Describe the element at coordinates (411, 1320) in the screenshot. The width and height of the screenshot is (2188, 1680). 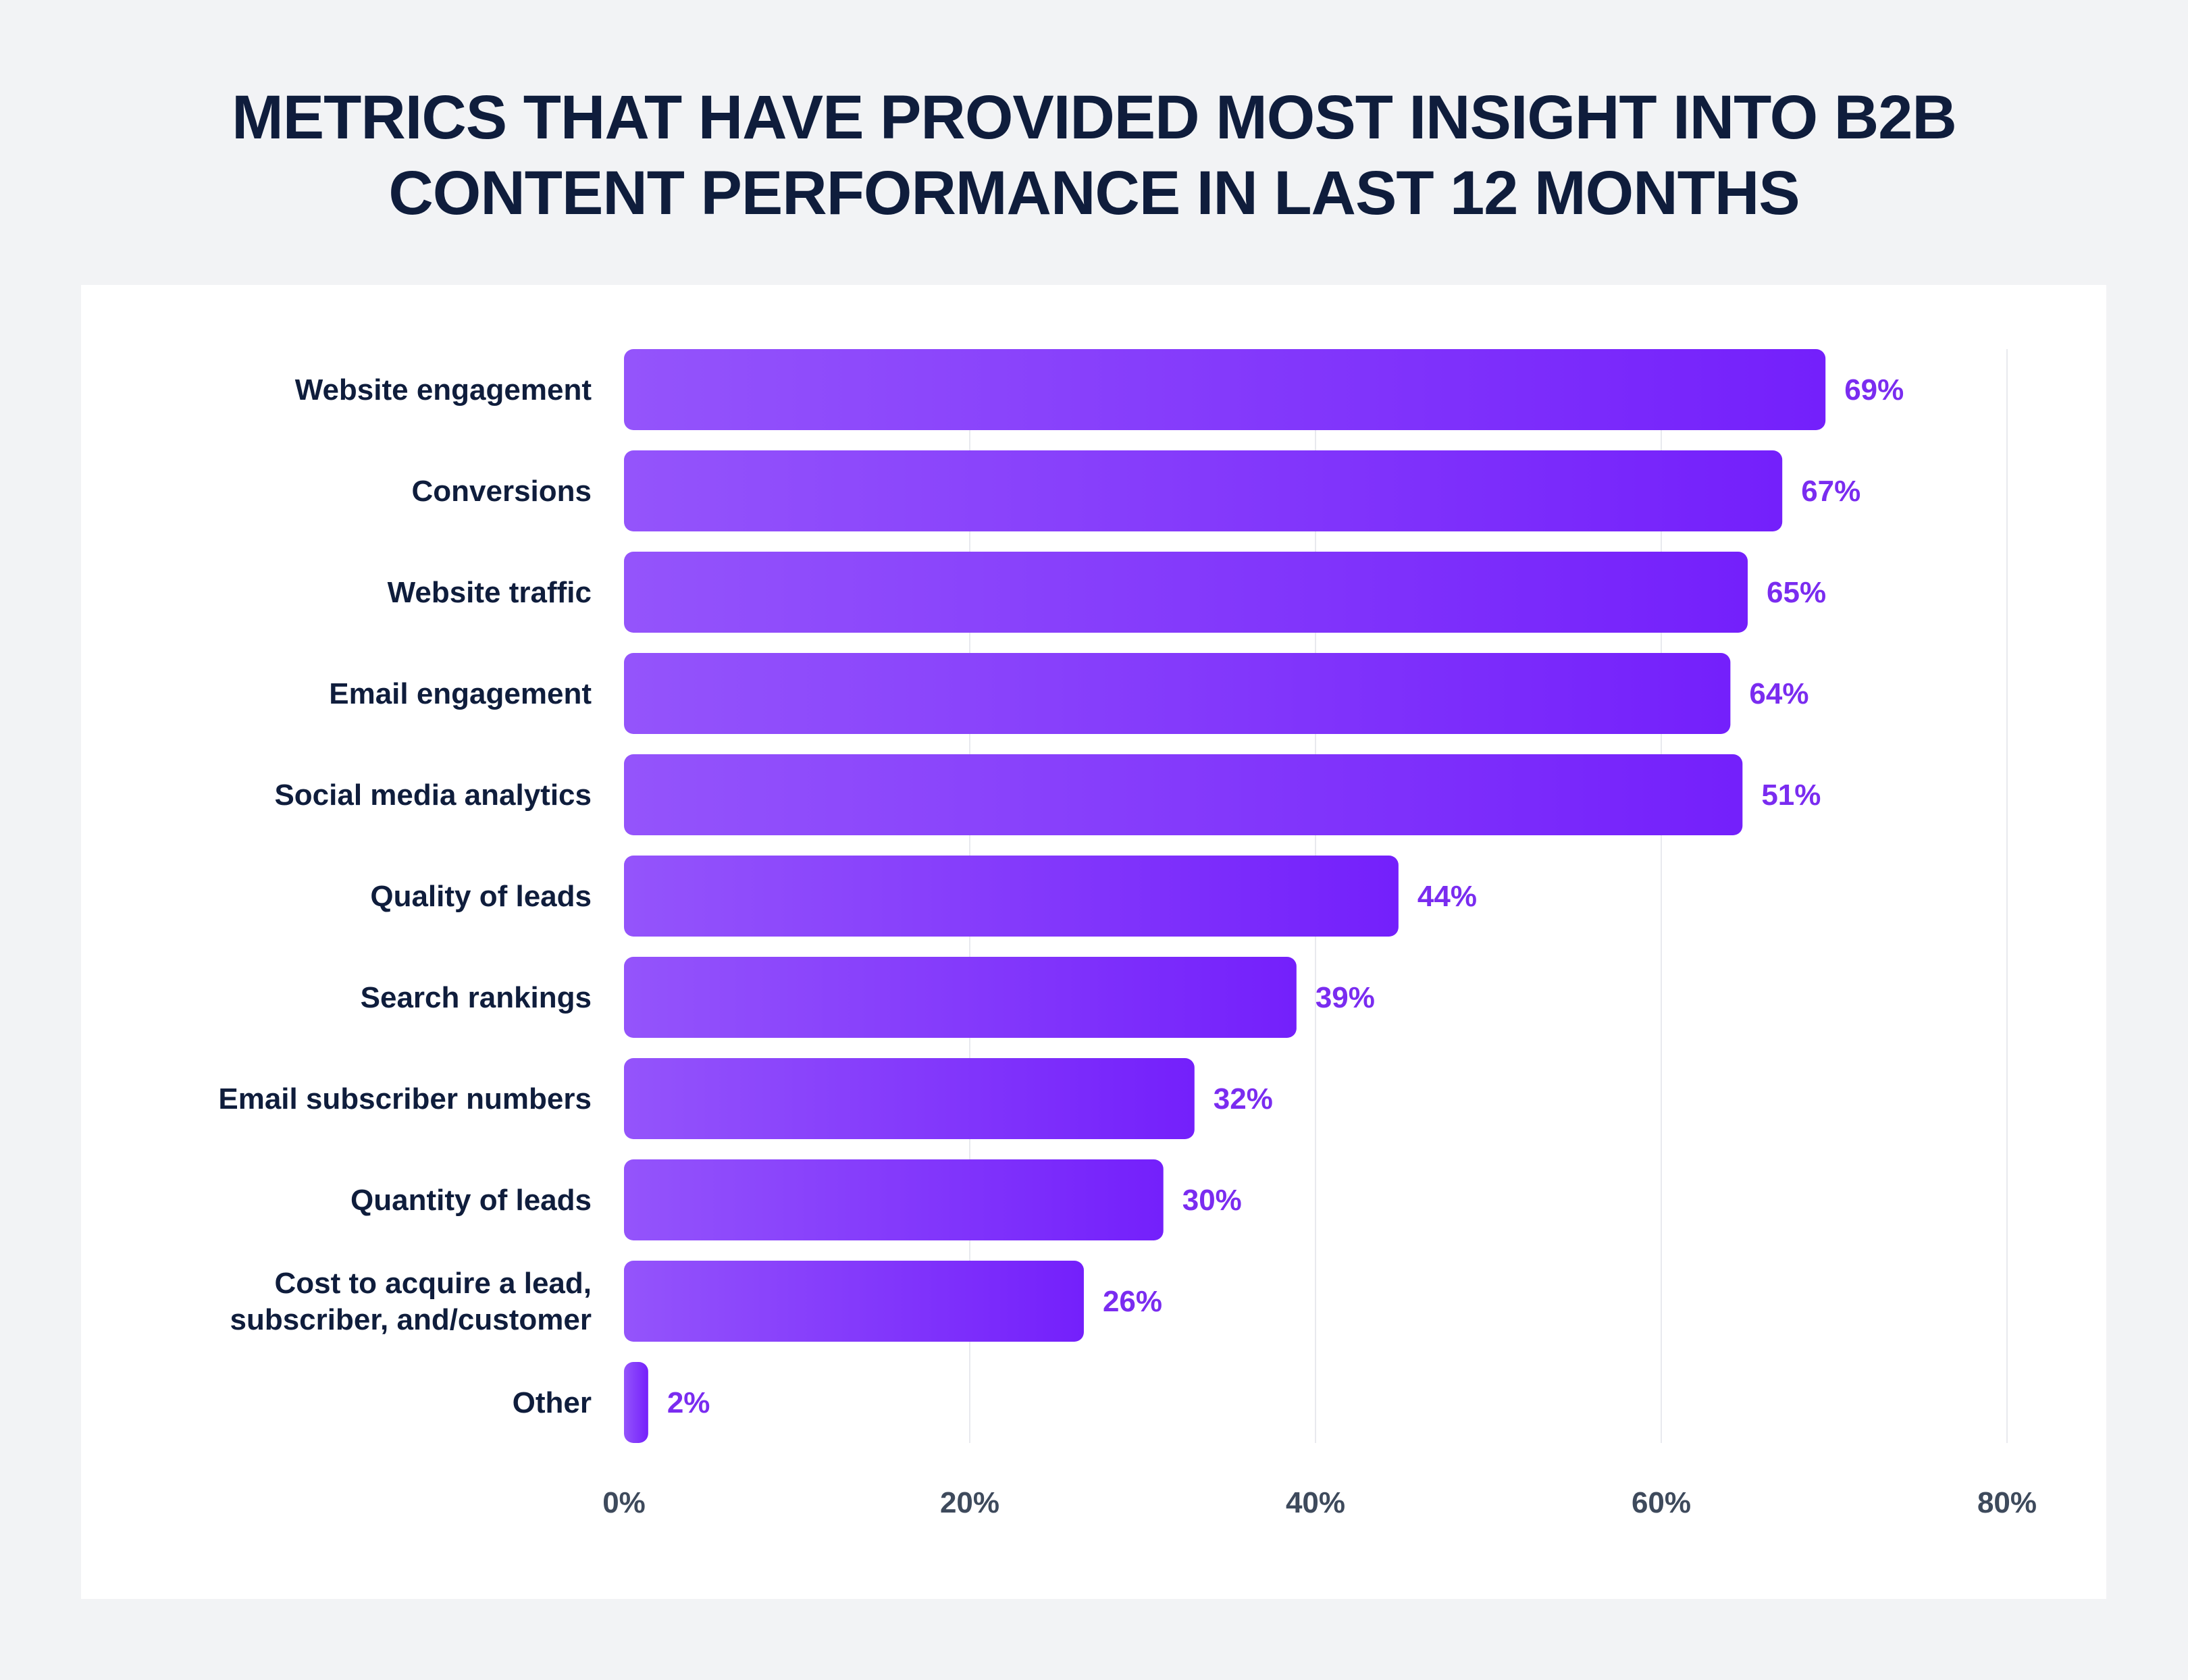
I see `category-label: subscriber, and/customer` at that location.